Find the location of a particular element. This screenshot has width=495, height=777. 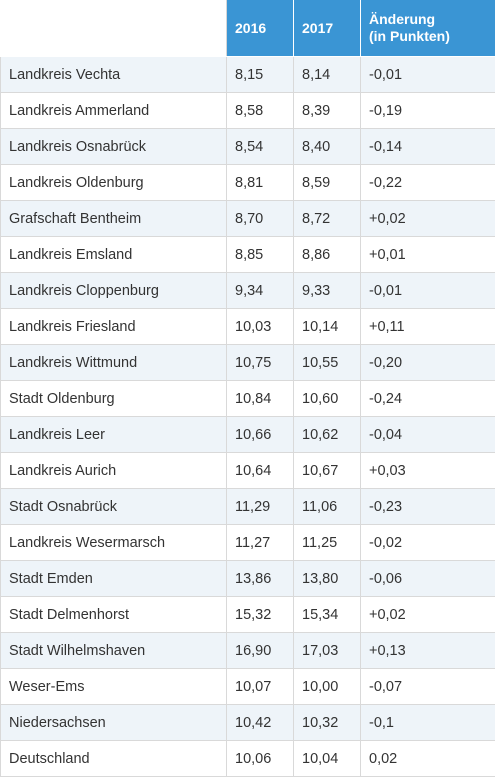

value-2017-cell: 8,39 is located at coordinates (327, 110).